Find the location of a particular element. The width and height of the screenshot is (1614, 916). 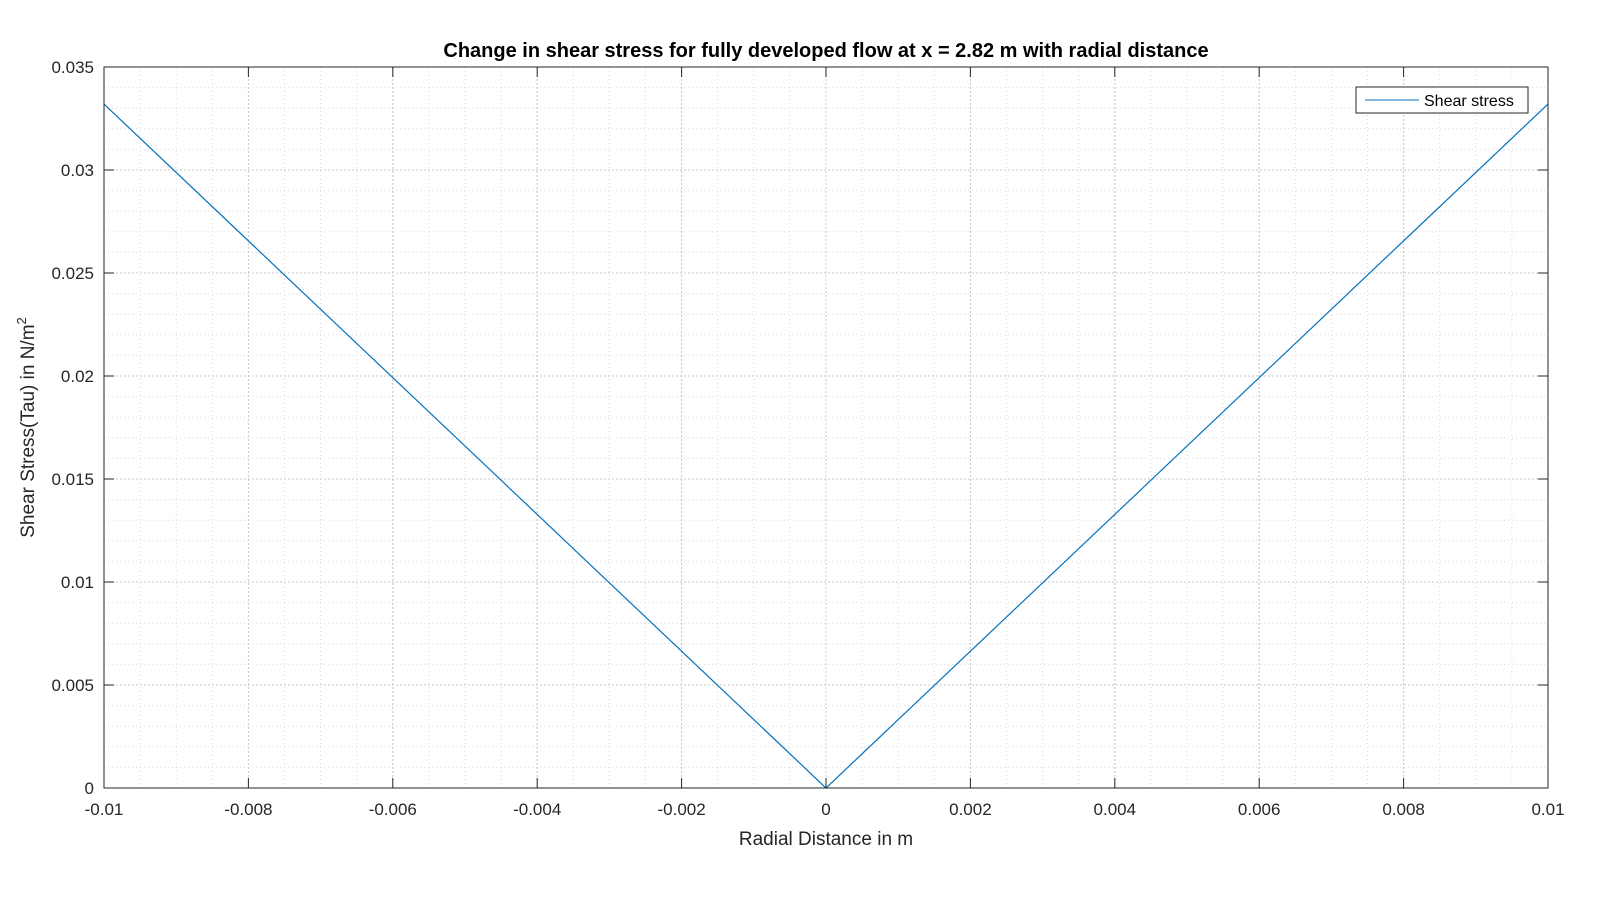

x-tick-label: -0.01 is located at coordinates (104, 809).